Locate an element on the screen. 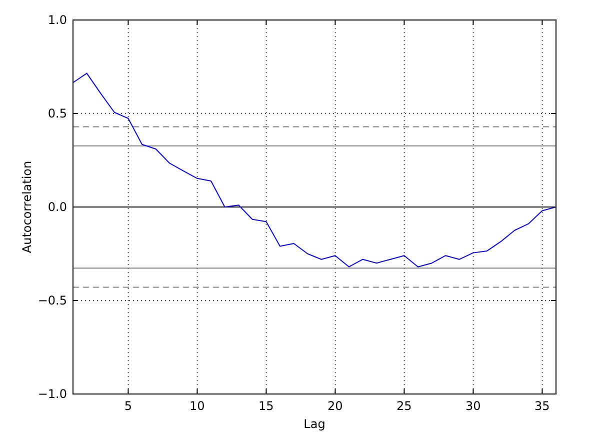 The image size is (608, 440). x-tick-label: 15 is located at coordinates (266, 406).